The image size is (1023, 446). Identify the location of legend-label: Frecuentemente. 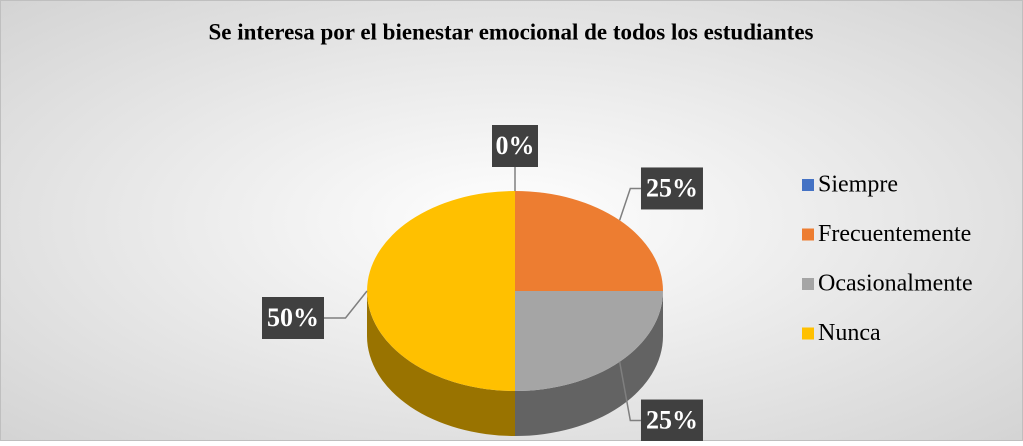
(894, 234).